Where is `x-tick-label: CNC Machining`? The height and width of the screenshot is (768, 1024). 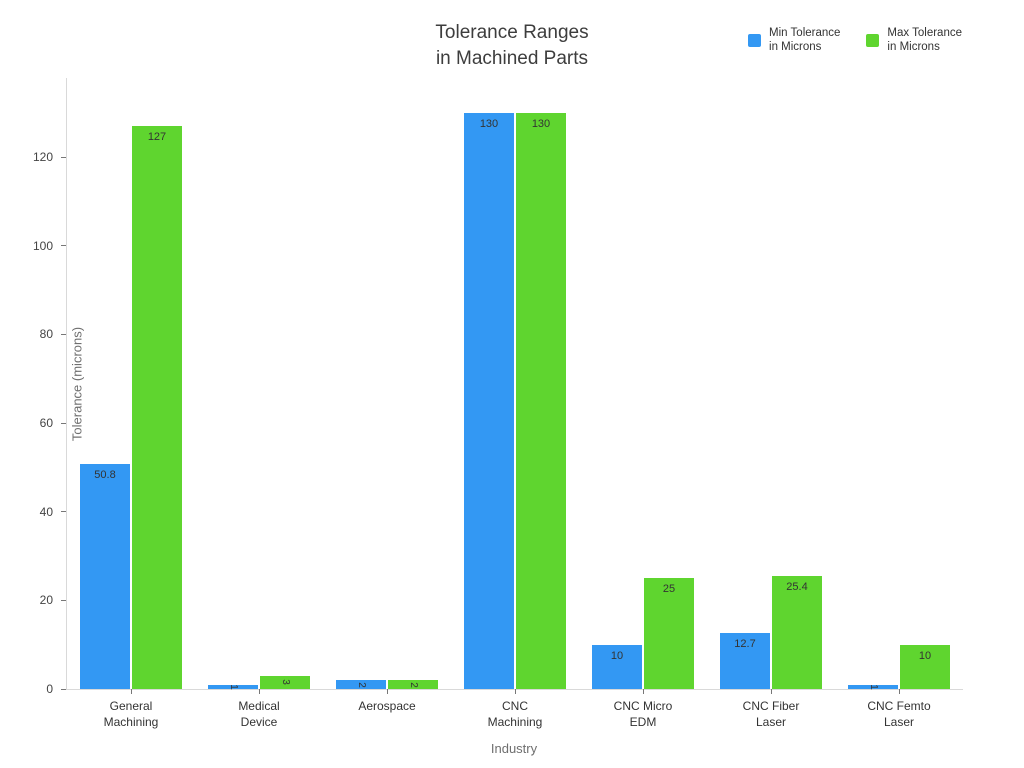 x-tick-label: CNC Machining is located at coordinates (515, 714).